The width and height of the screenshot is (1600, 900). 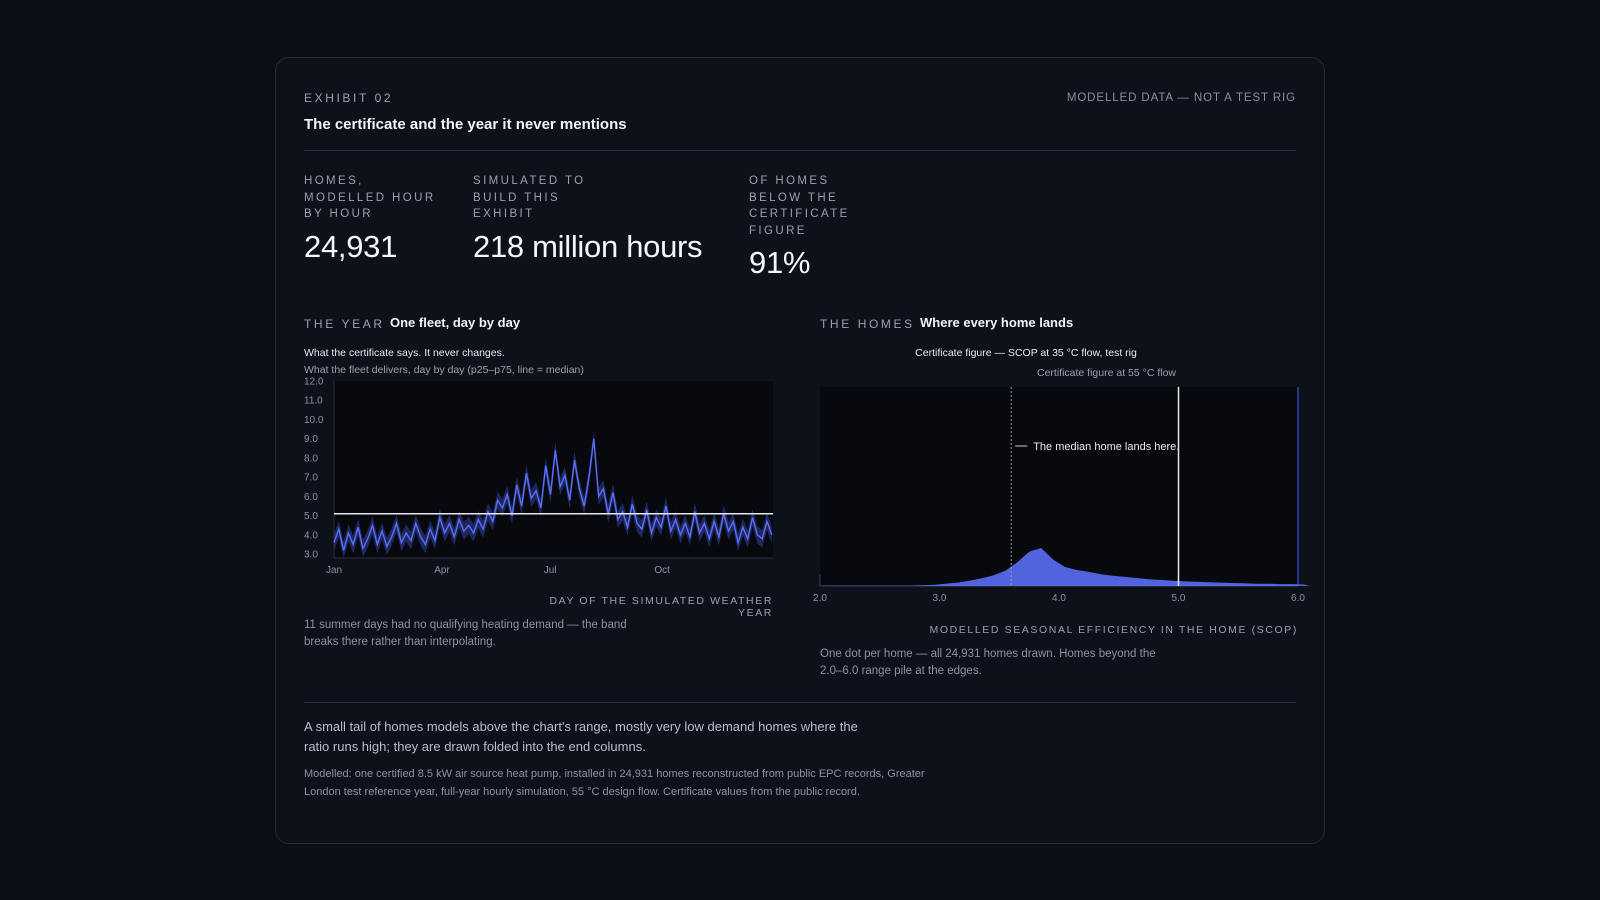 What do you see at coordinates (311, 458) in the screenshot?
I see `y-tick-label: 8.0` at bounding box center [311, 458].